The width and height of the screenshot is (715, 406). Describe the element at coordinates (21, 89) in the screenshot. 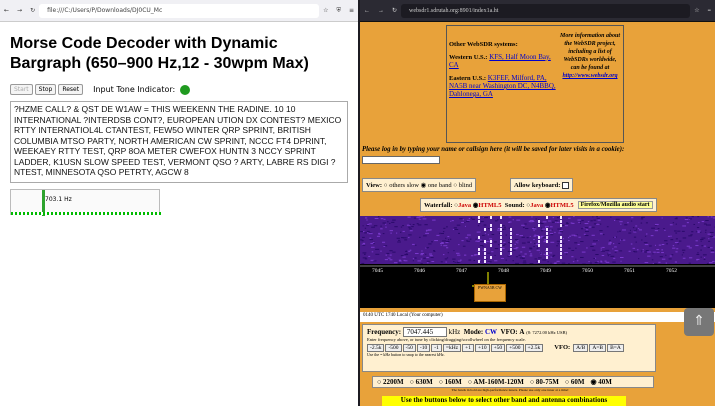

I see `start-button: Start` at that location.